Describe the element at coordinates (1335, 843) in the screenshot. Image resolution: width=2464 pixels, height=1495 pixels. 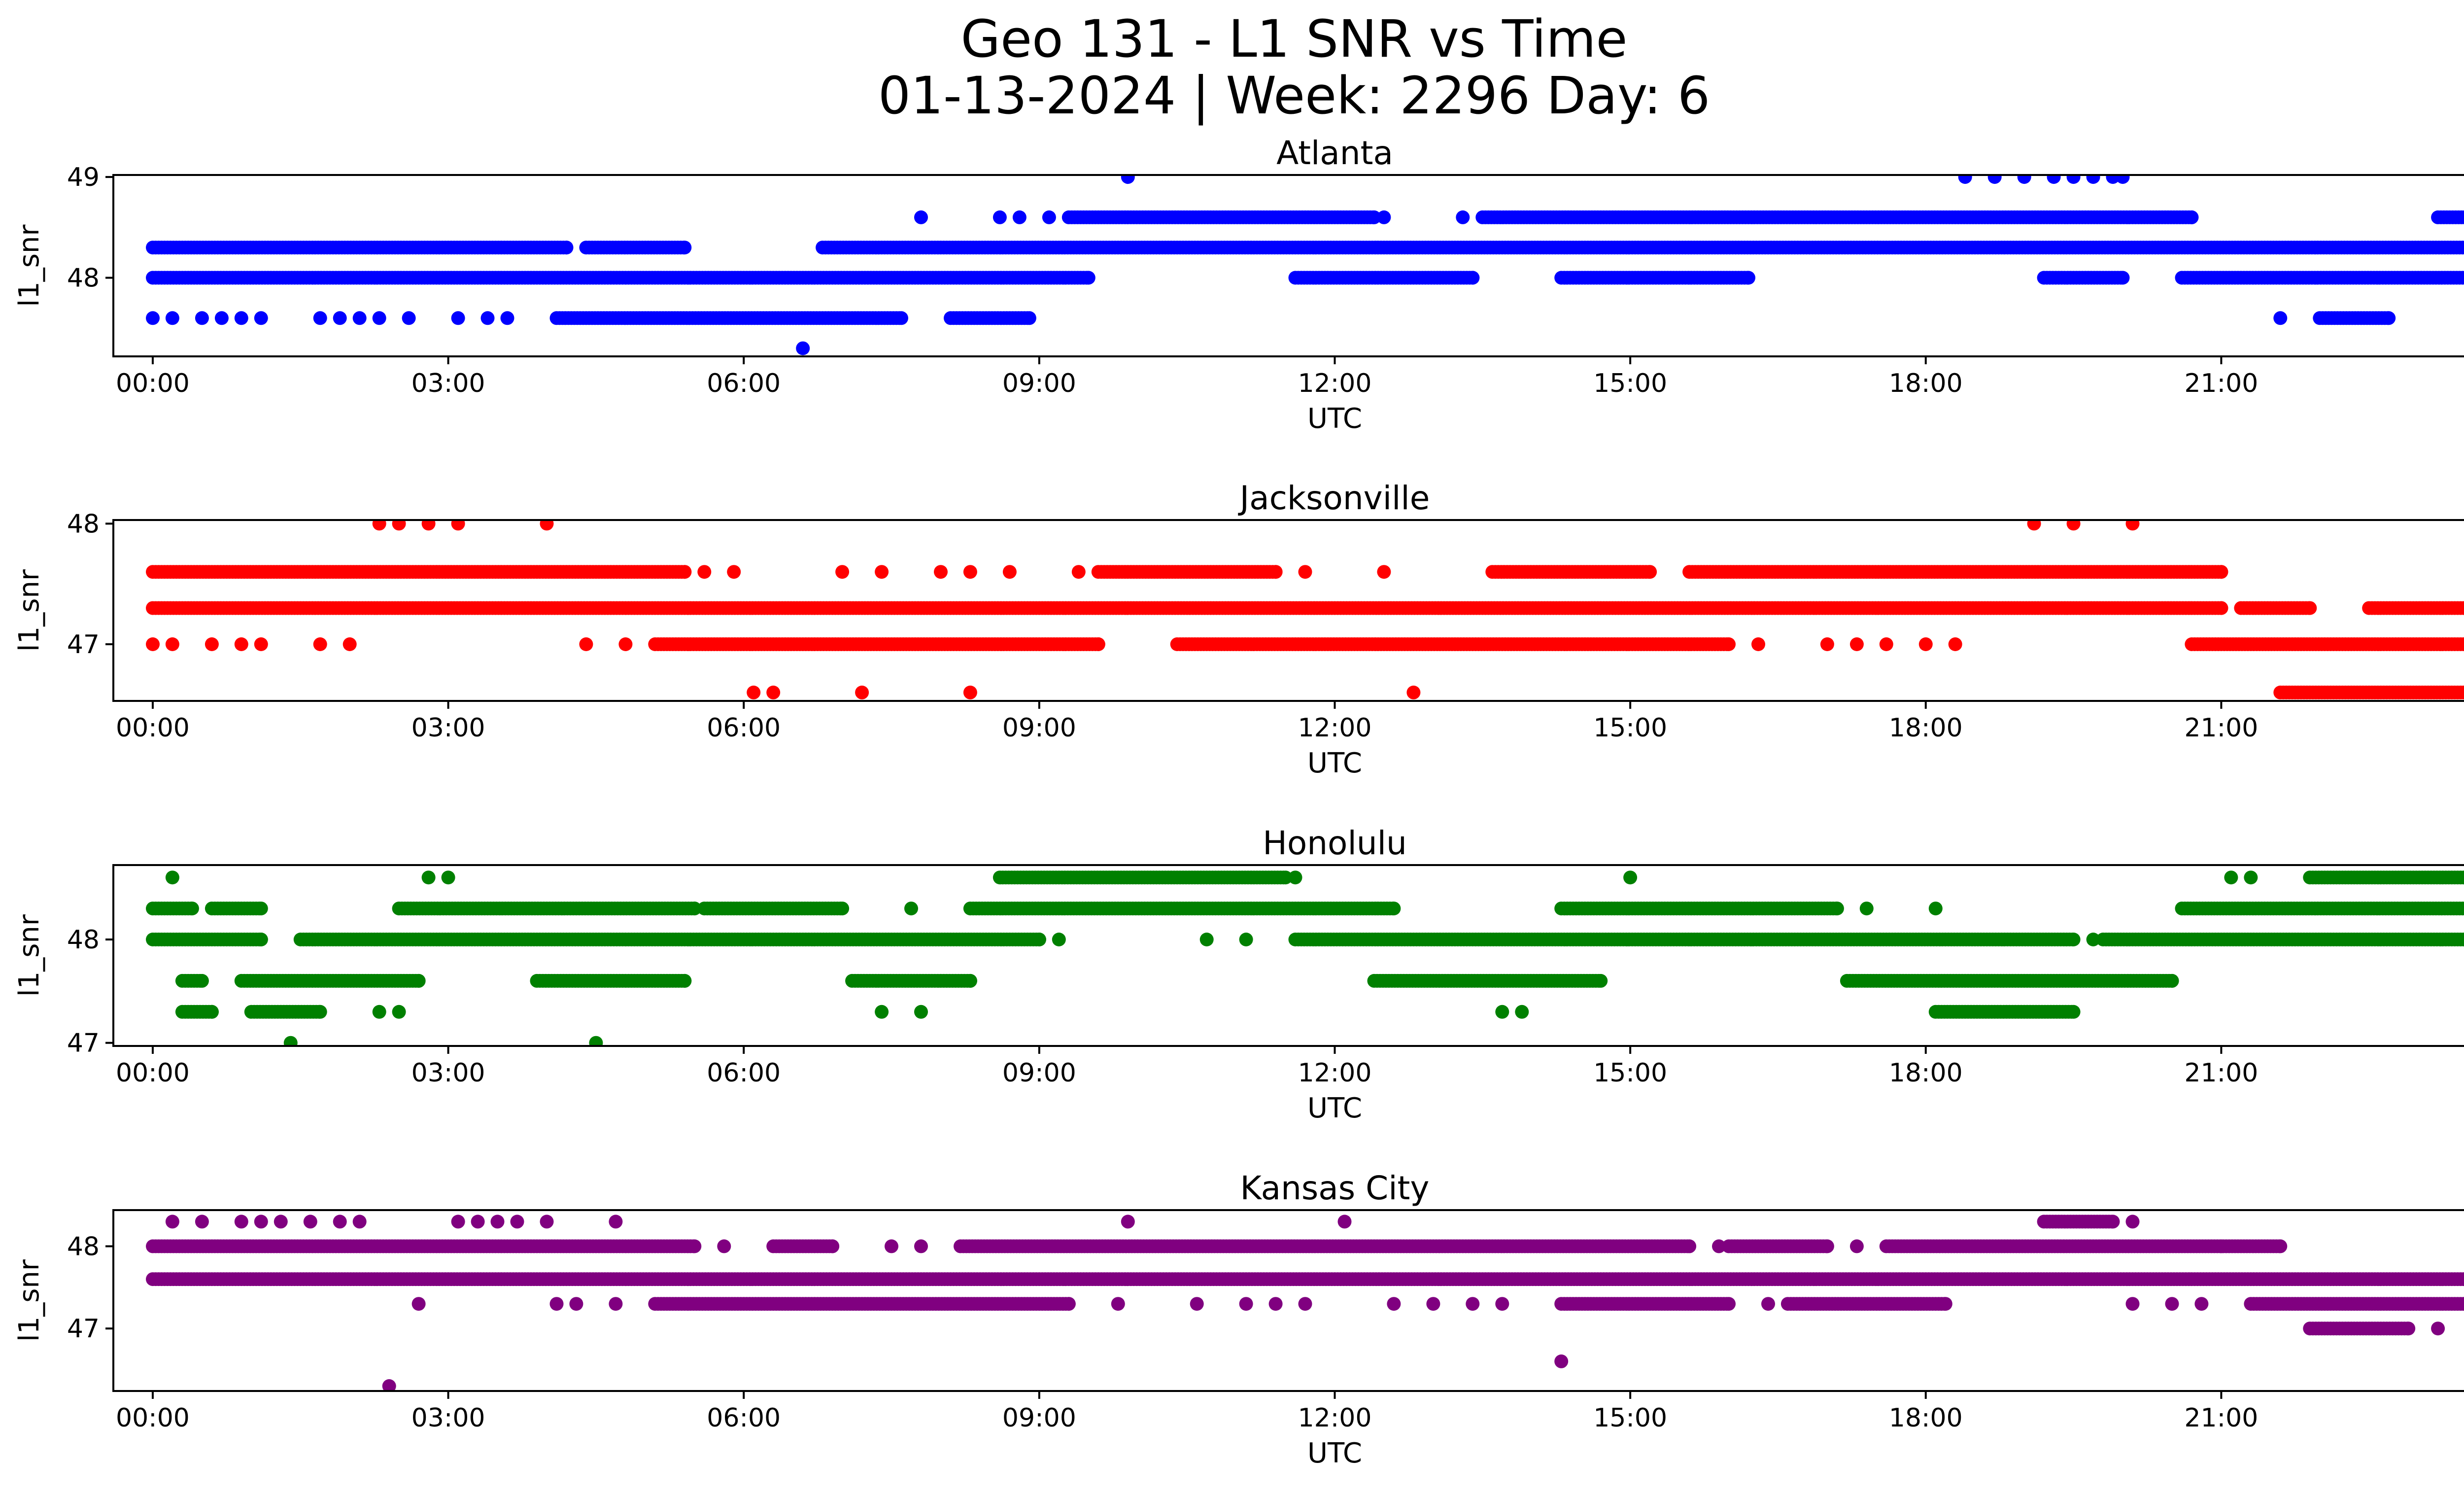
I see `panel-title: Honolulu` at that location.